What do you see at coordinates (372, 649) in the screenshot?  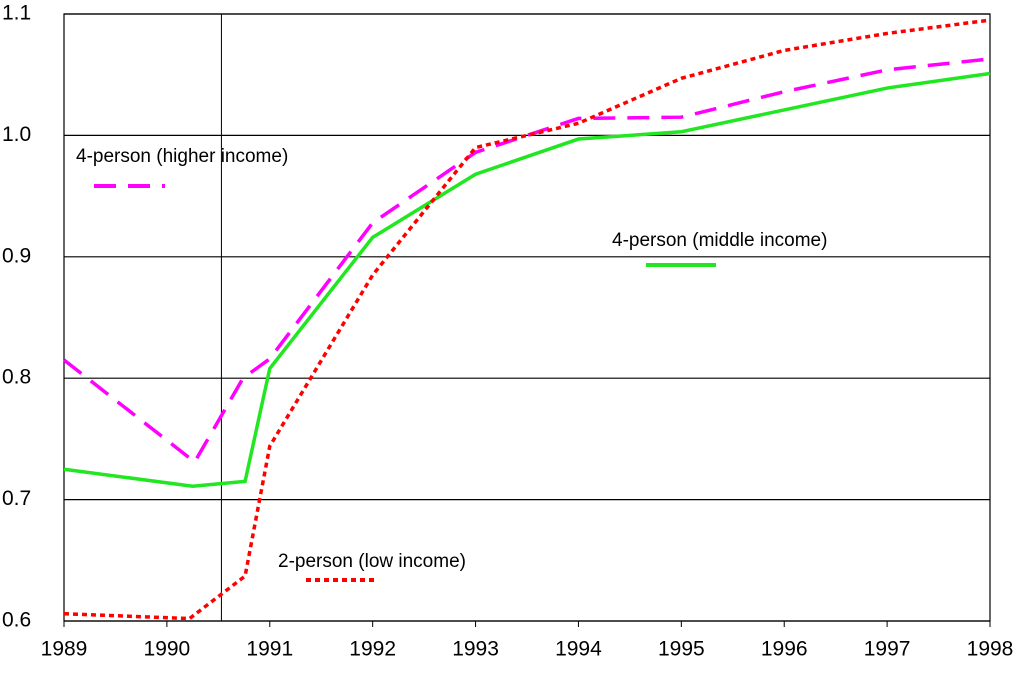 I see `x-tick-label: 1992` at bounding box center [372, 649].